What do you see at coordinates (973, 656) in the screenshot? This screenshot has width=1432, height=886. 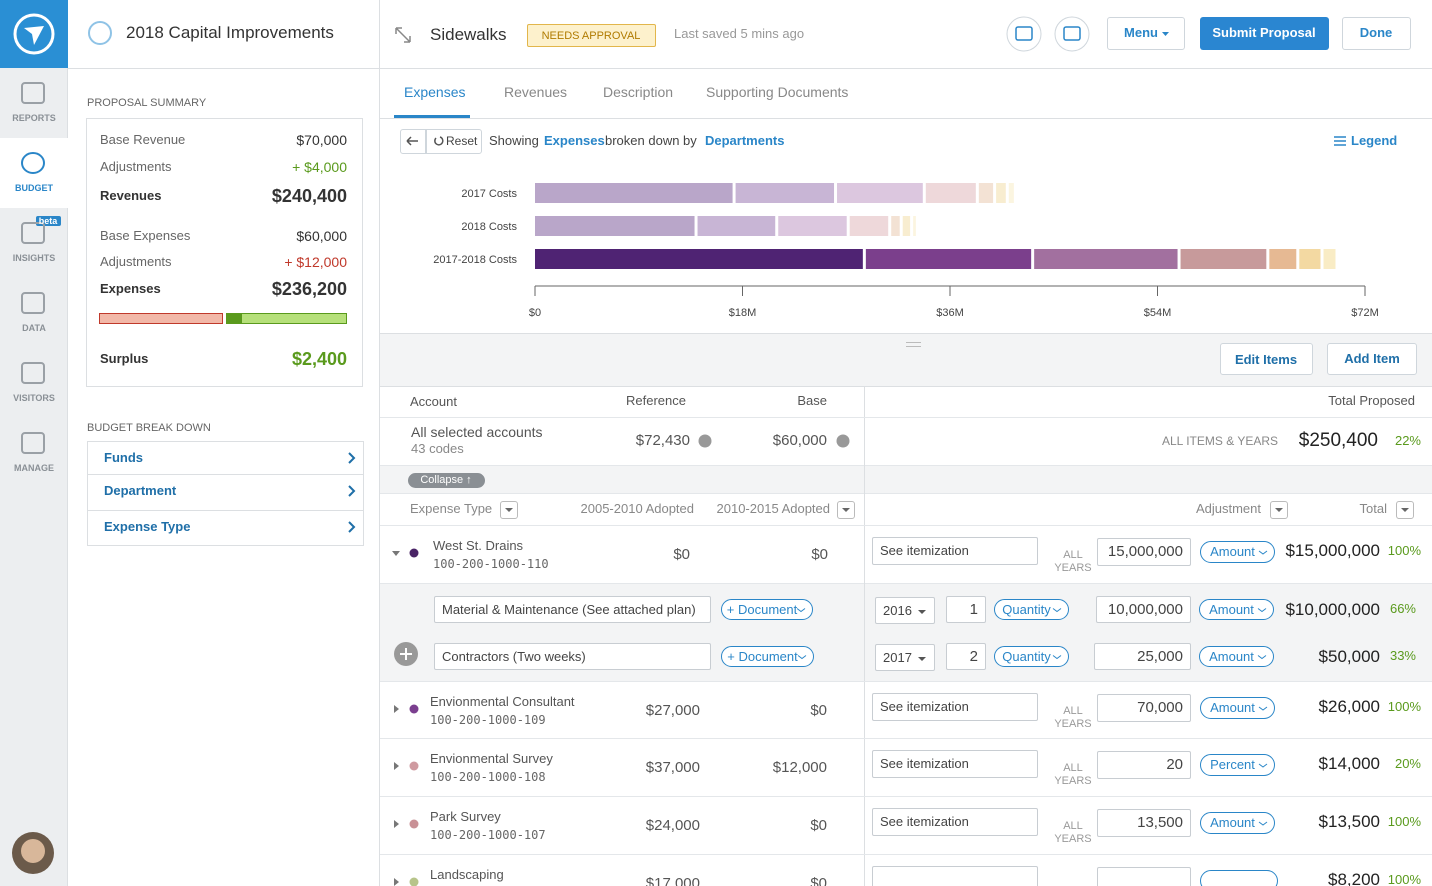 I see `quantity-input-text: 2` at bounding box center [973, 656].